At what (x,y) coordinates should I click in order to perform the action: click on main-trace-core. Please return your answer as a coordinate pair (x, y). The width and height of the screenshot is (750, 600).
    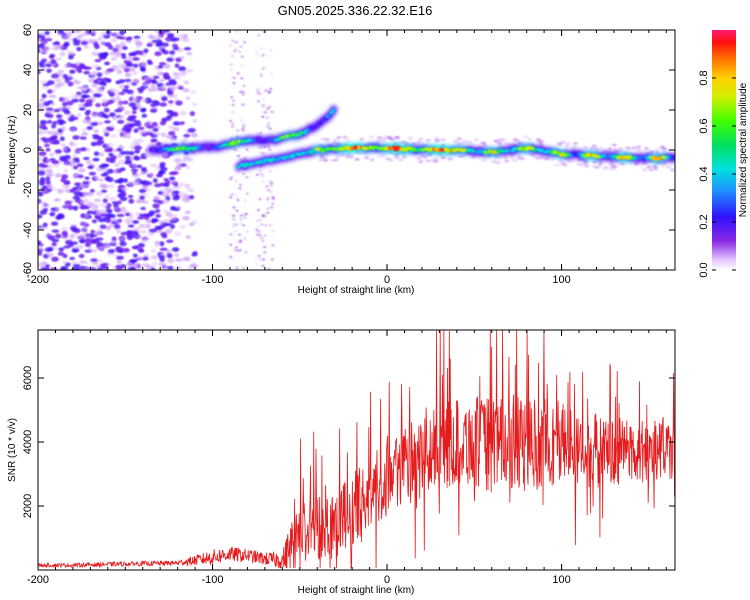
    Looking at the image, I should click on (243, 130).